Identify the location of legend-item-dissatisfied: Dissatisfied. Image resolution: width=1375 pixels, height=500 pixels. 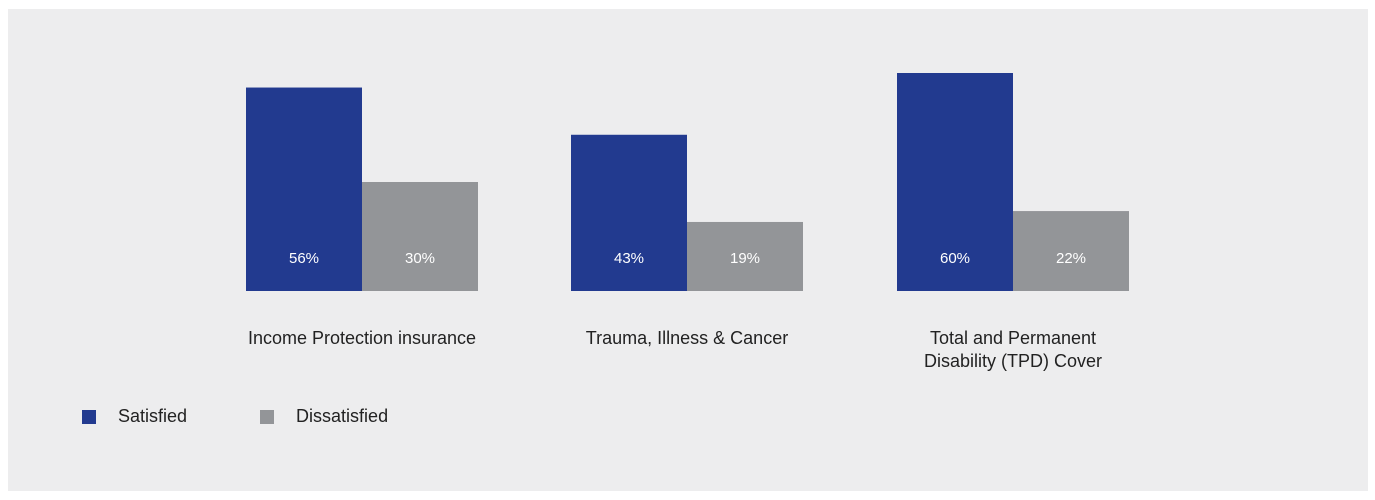
(324, 416).